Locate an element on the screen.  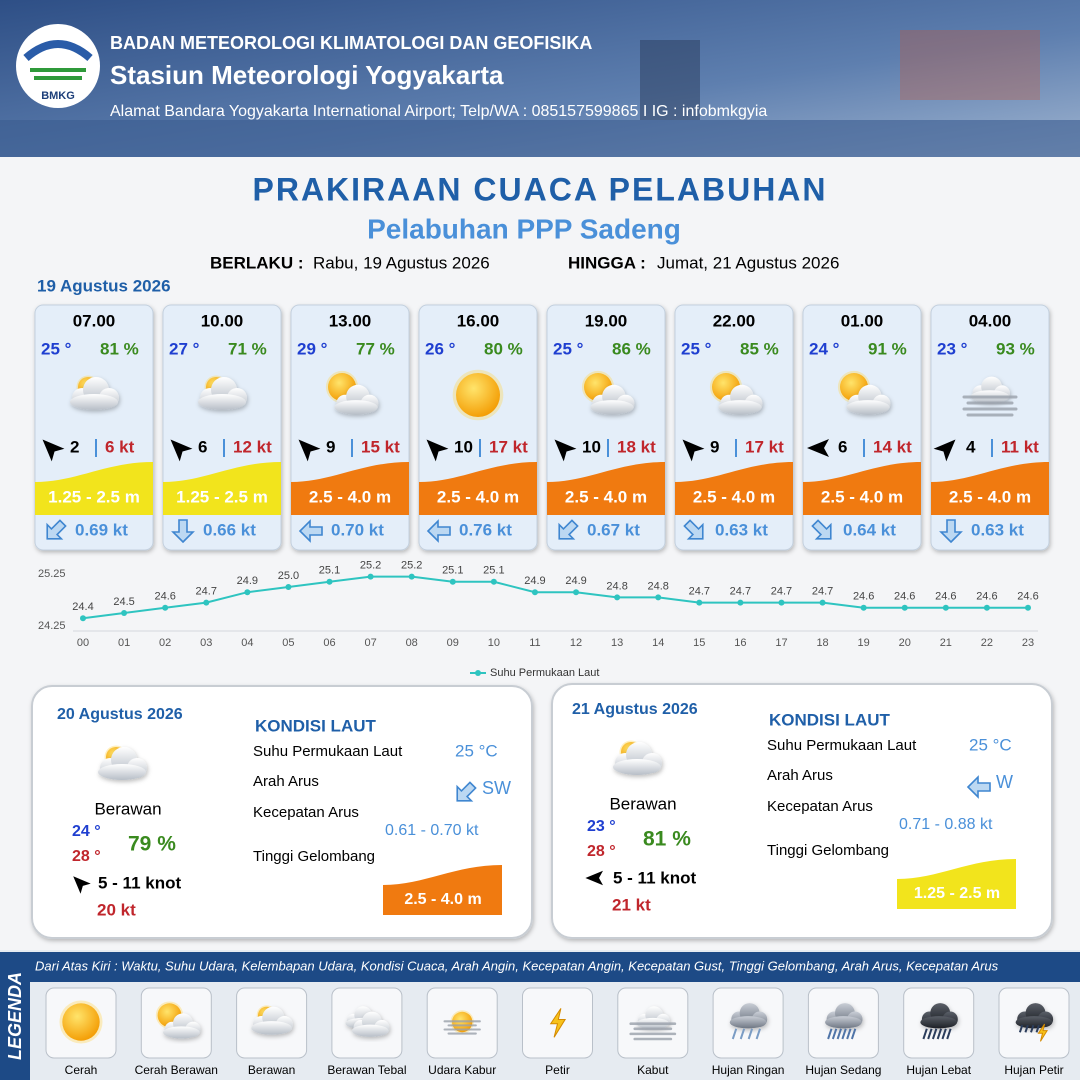
gust: 18 kt is located at coordinates (636, 446).